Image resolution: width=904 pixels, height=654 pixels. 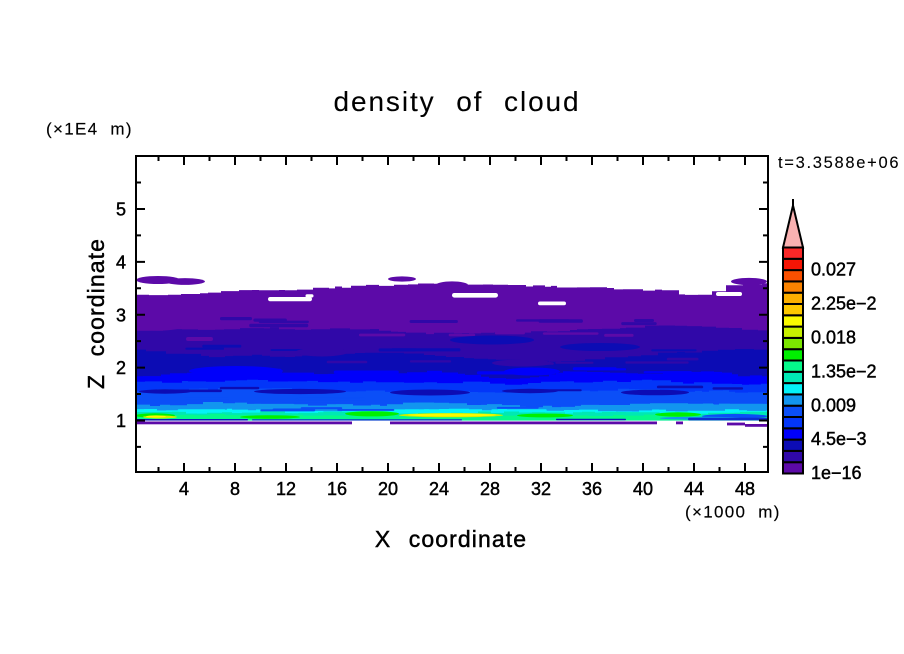 What do you see at coordinates (235, 489) in the screenshot?
I see `svg-text: 8` at bounding box center [235, 489].